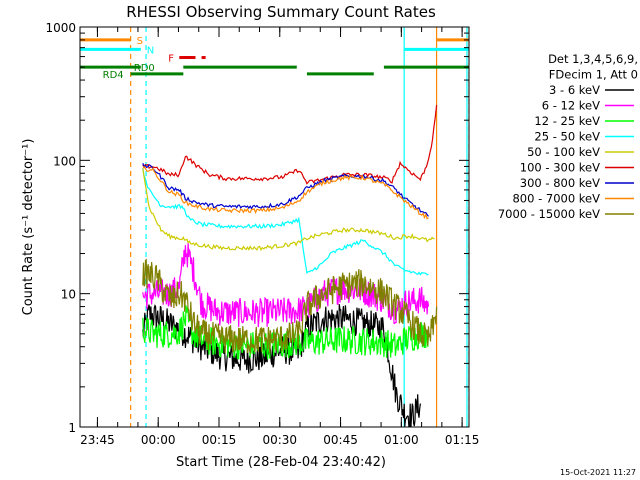 Image resolution: width=640 pixels, height=480 pixels. Describe the element at coordinates (401, 440) in the screenshot. I see `x-tick-label-01-00: 01:00` at that location.